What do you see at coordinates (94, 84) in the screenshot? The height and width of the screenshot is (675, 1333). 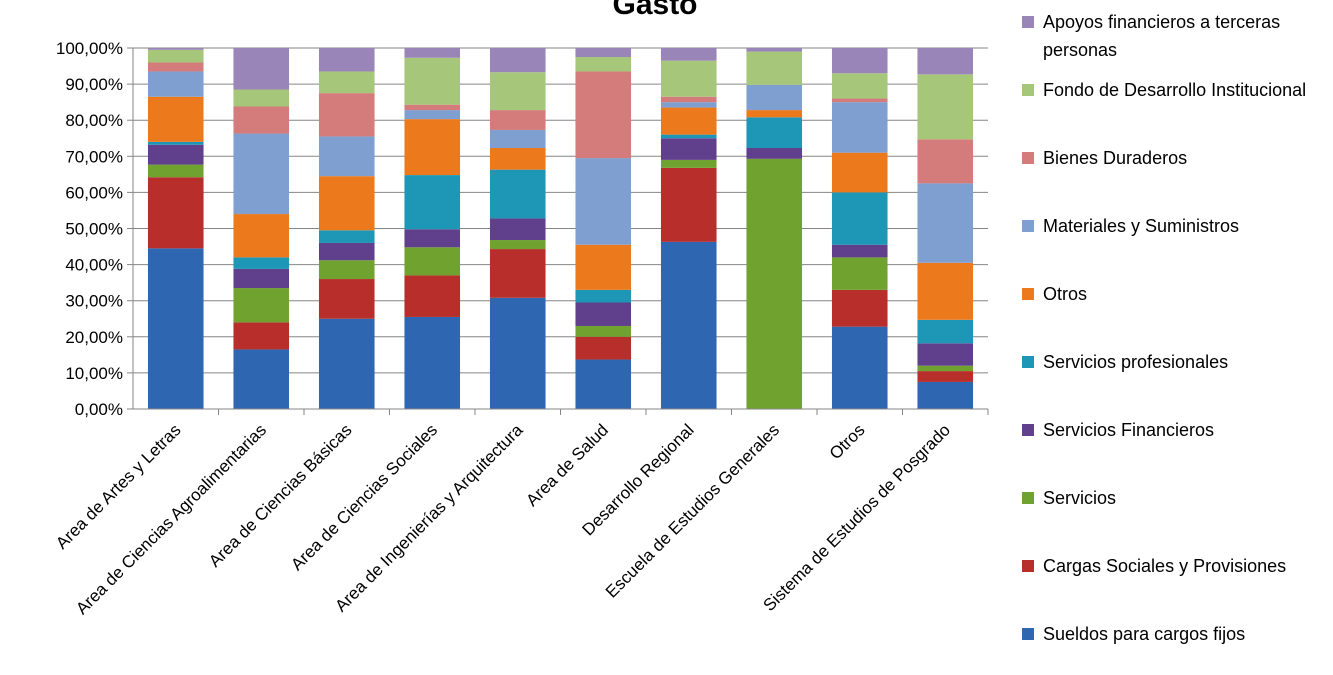 I see `y-tick-label: 90,00%` at bounding box center [94, 84].